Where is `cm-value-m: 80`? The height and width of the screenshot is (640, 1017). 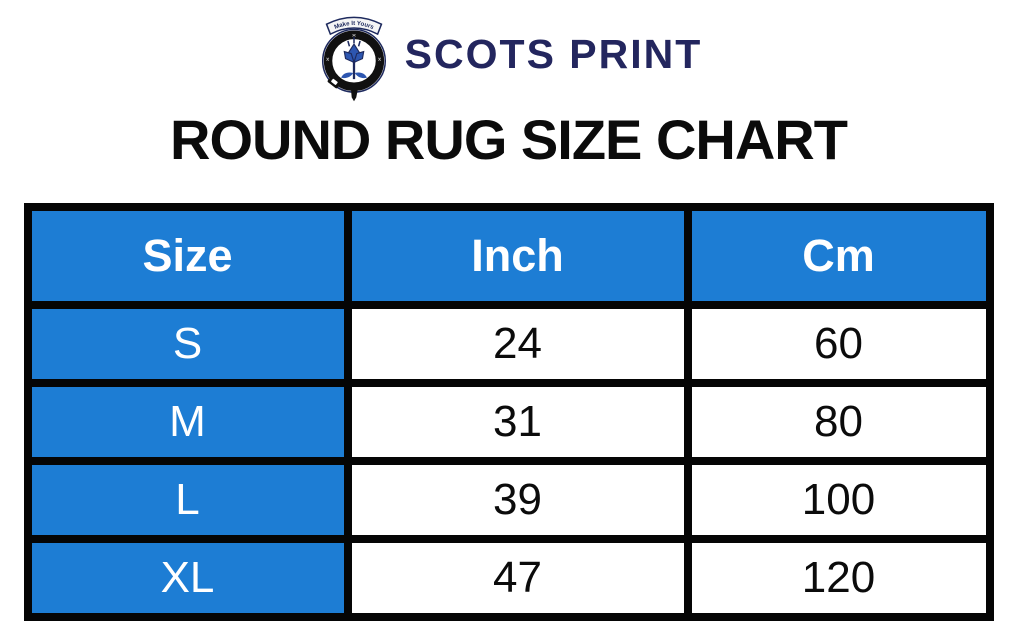
cm-value-m: 80 is located at coordinates (838, 422).